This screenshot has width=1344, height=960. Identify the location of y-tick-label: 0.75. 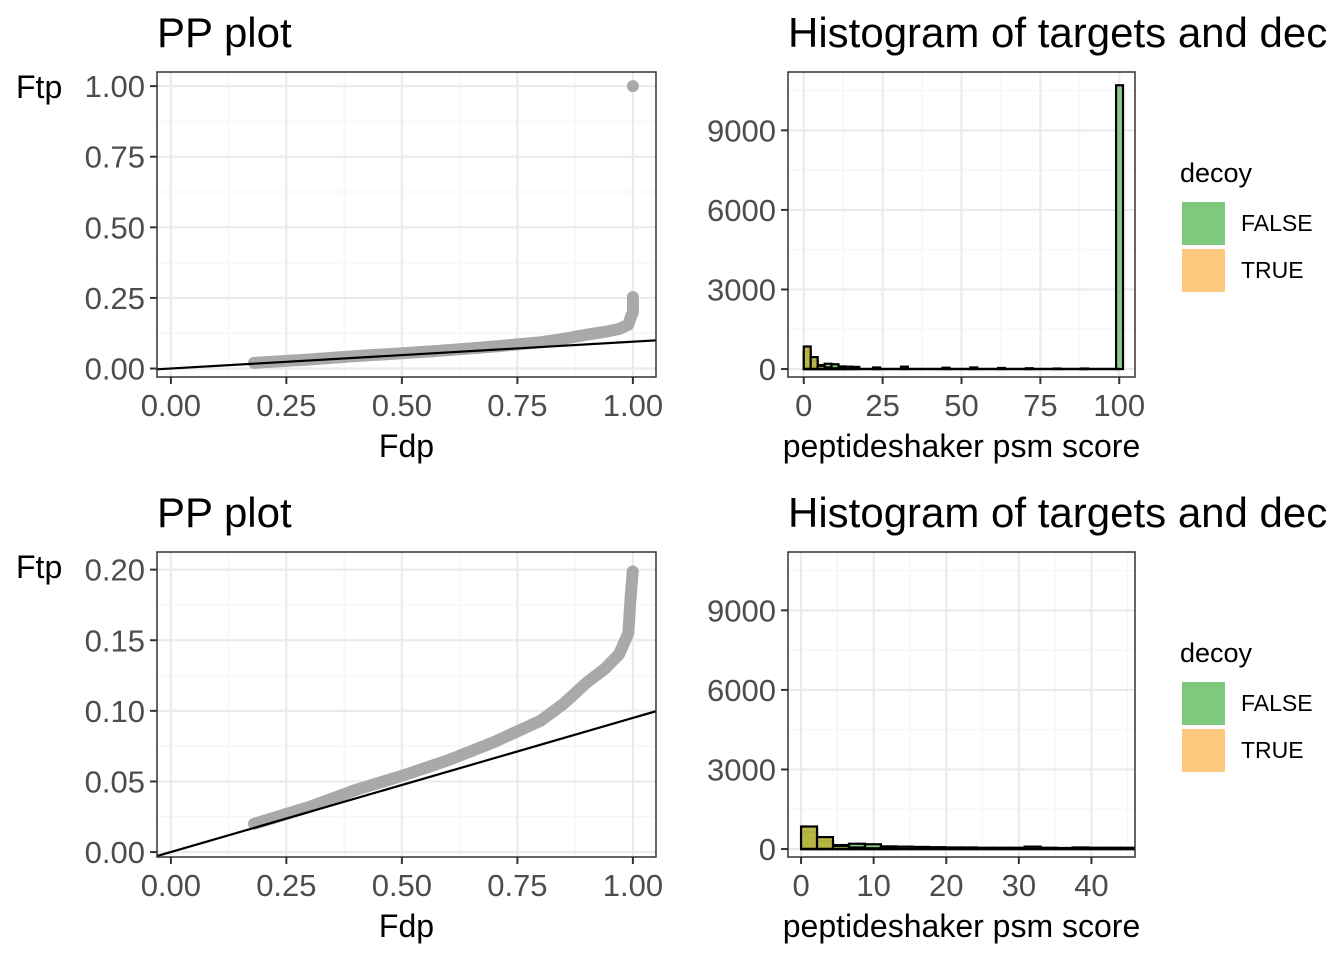
(115, 157).